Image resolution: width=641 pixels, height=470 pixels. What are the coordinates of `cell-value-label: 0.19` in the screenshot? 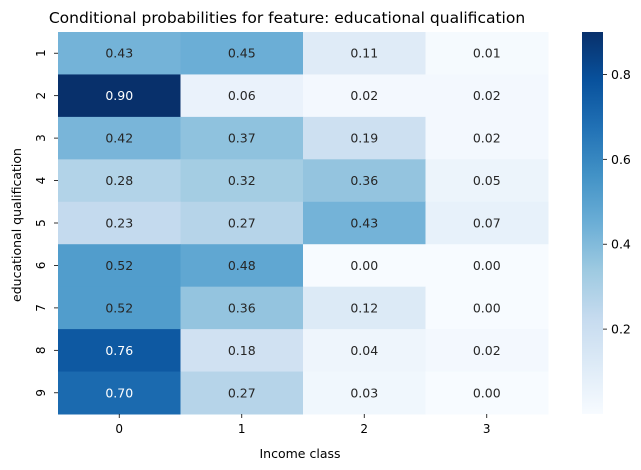 It's located at (364, 138).